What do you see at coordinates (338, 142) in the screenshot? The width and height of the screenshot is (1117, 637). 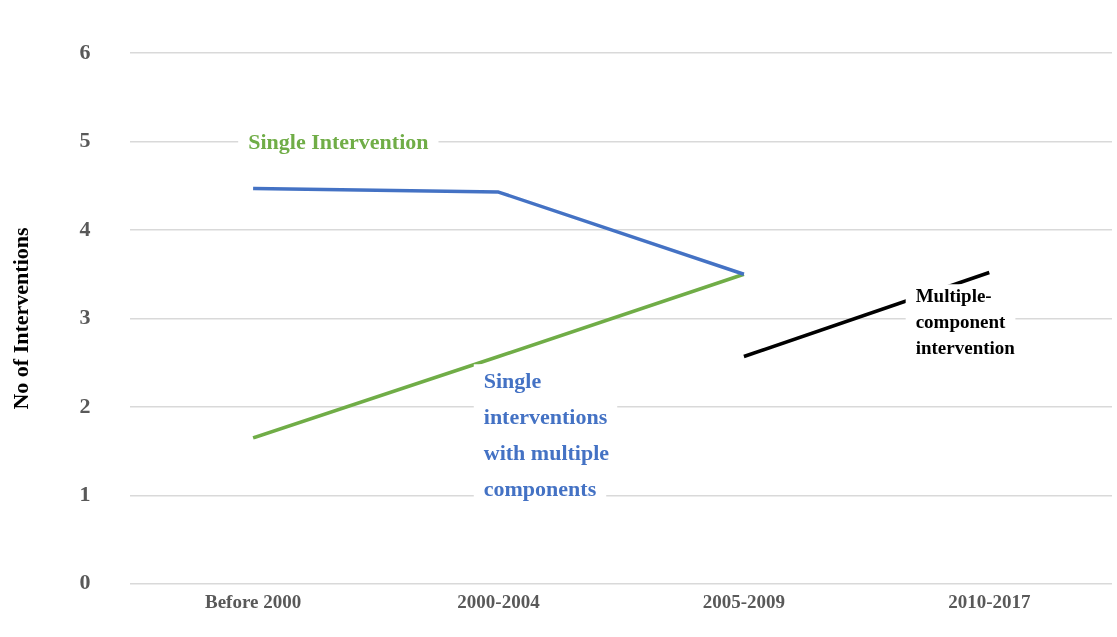 I see `text: Single Intervention` at bounding box center [338, 142].